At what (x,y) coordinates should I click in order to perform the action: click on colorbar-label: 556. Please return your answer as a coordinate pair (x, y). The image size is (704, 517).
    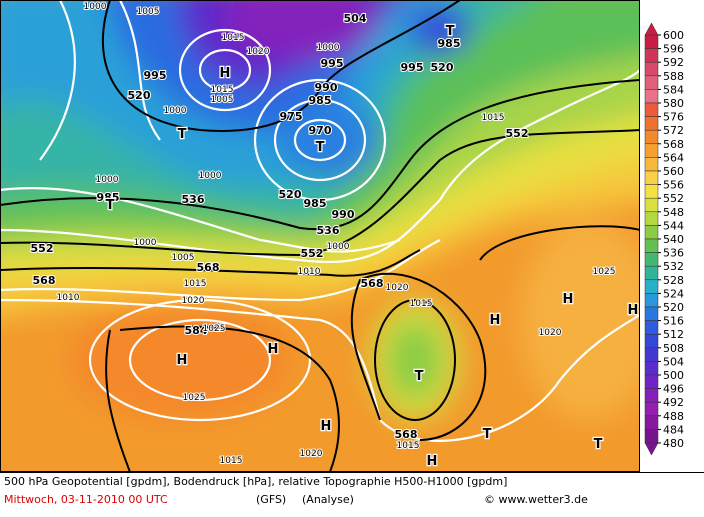
    Looking at the image, I should click on (673, 185).